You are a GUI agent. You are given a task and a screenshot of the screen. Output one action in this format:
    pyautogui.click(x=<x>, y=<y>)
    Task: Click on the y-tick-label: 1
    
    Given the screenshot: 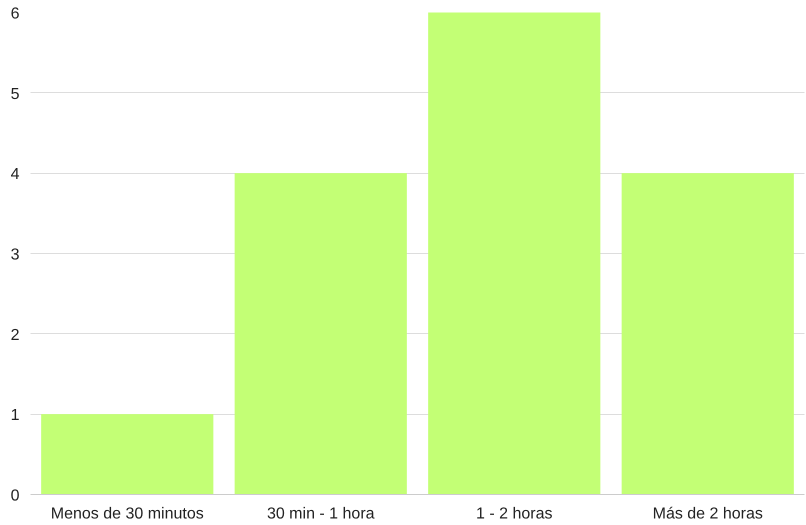 What is the action you would take?
    pyautogui.click(x=15, y=415)
    